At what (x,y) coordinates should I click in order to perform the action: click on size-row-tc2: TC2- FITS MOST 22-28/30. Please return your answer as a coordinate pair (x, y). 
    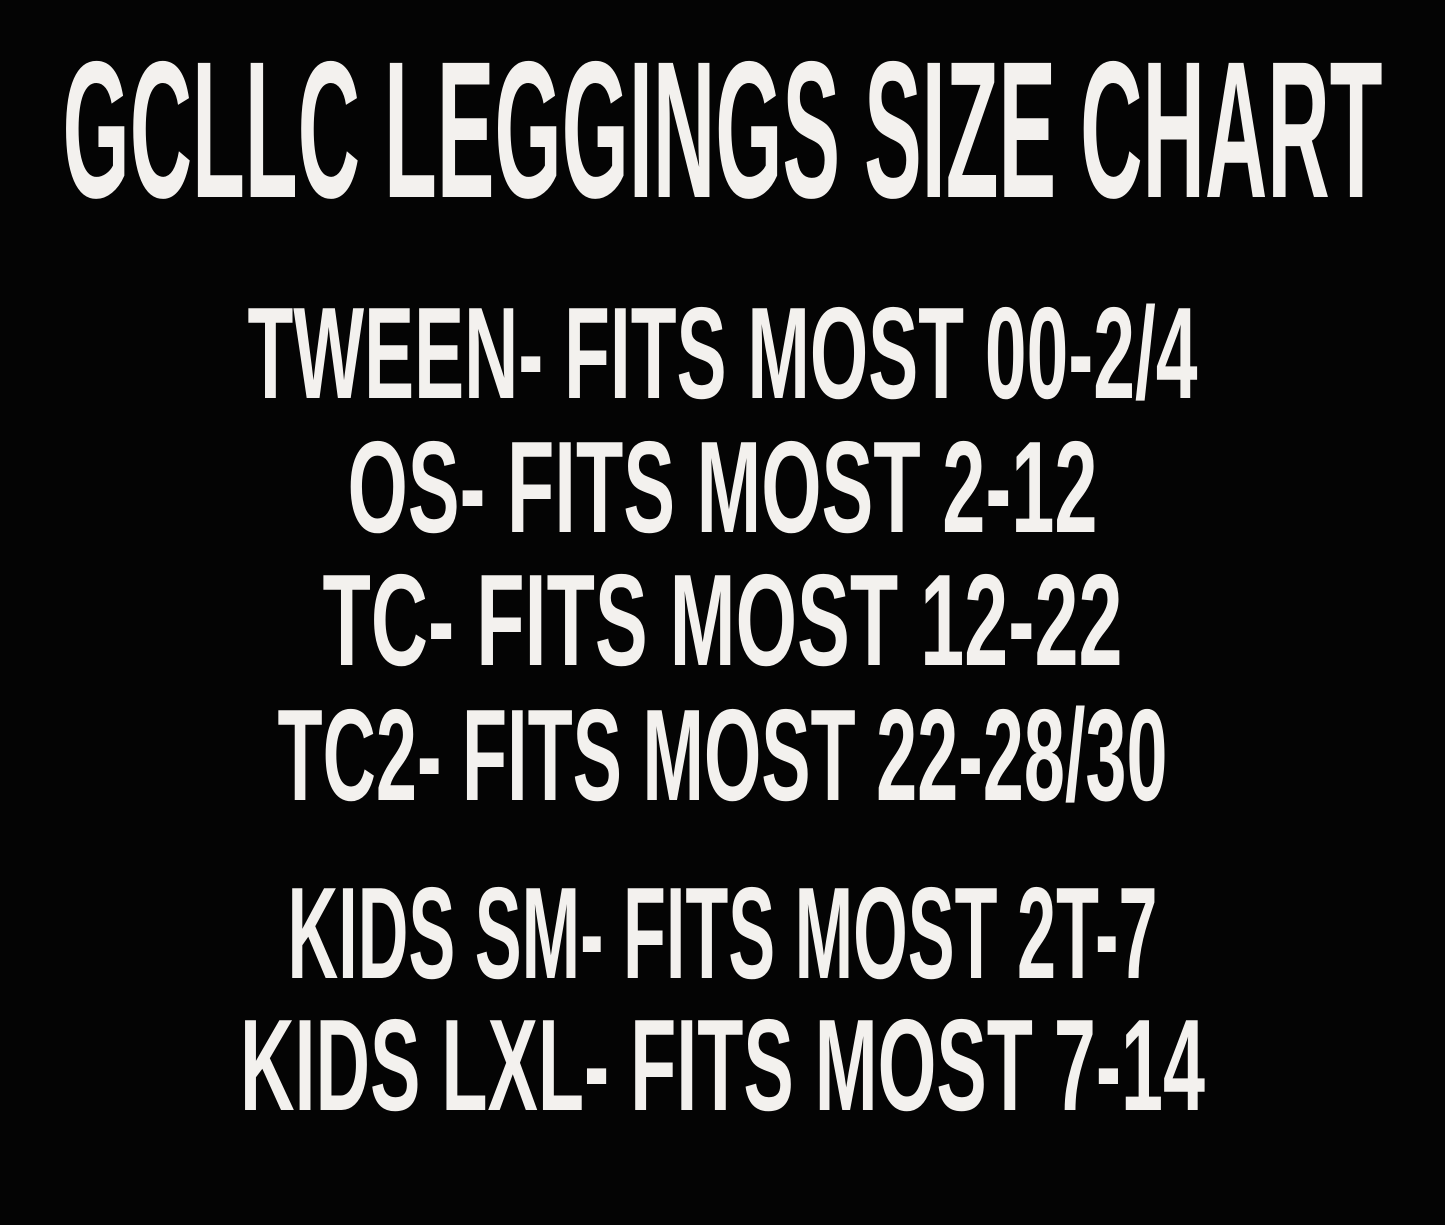
    Looking at the image, I should click on (722, 755).